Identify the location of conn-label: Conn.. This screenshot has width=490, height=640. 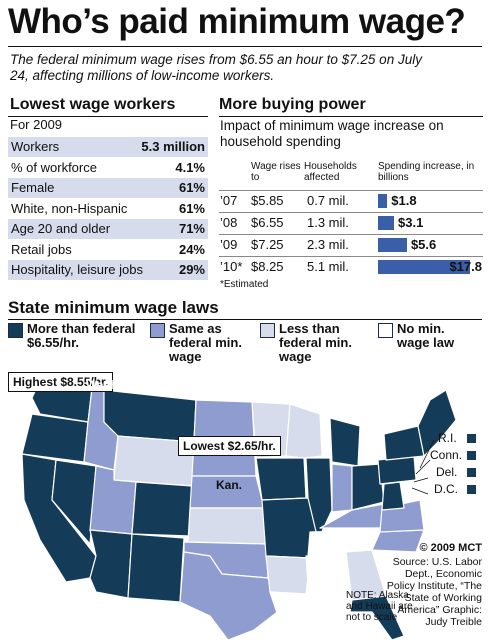
(446, 455).